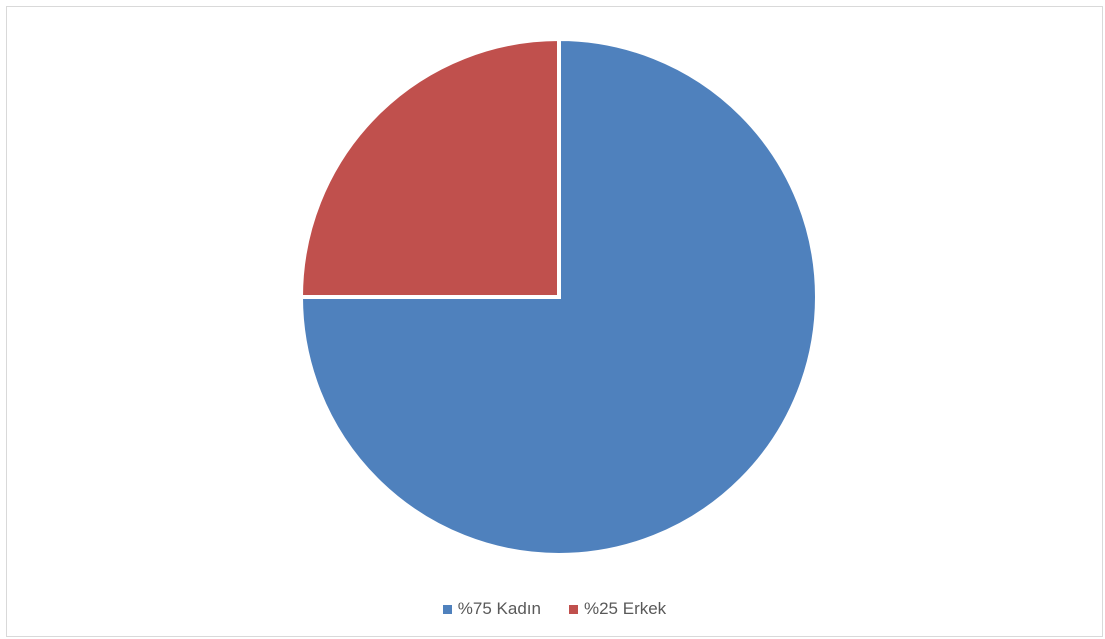  I want to click on legend-label-0: %75 Kadın, so click(499, 608).